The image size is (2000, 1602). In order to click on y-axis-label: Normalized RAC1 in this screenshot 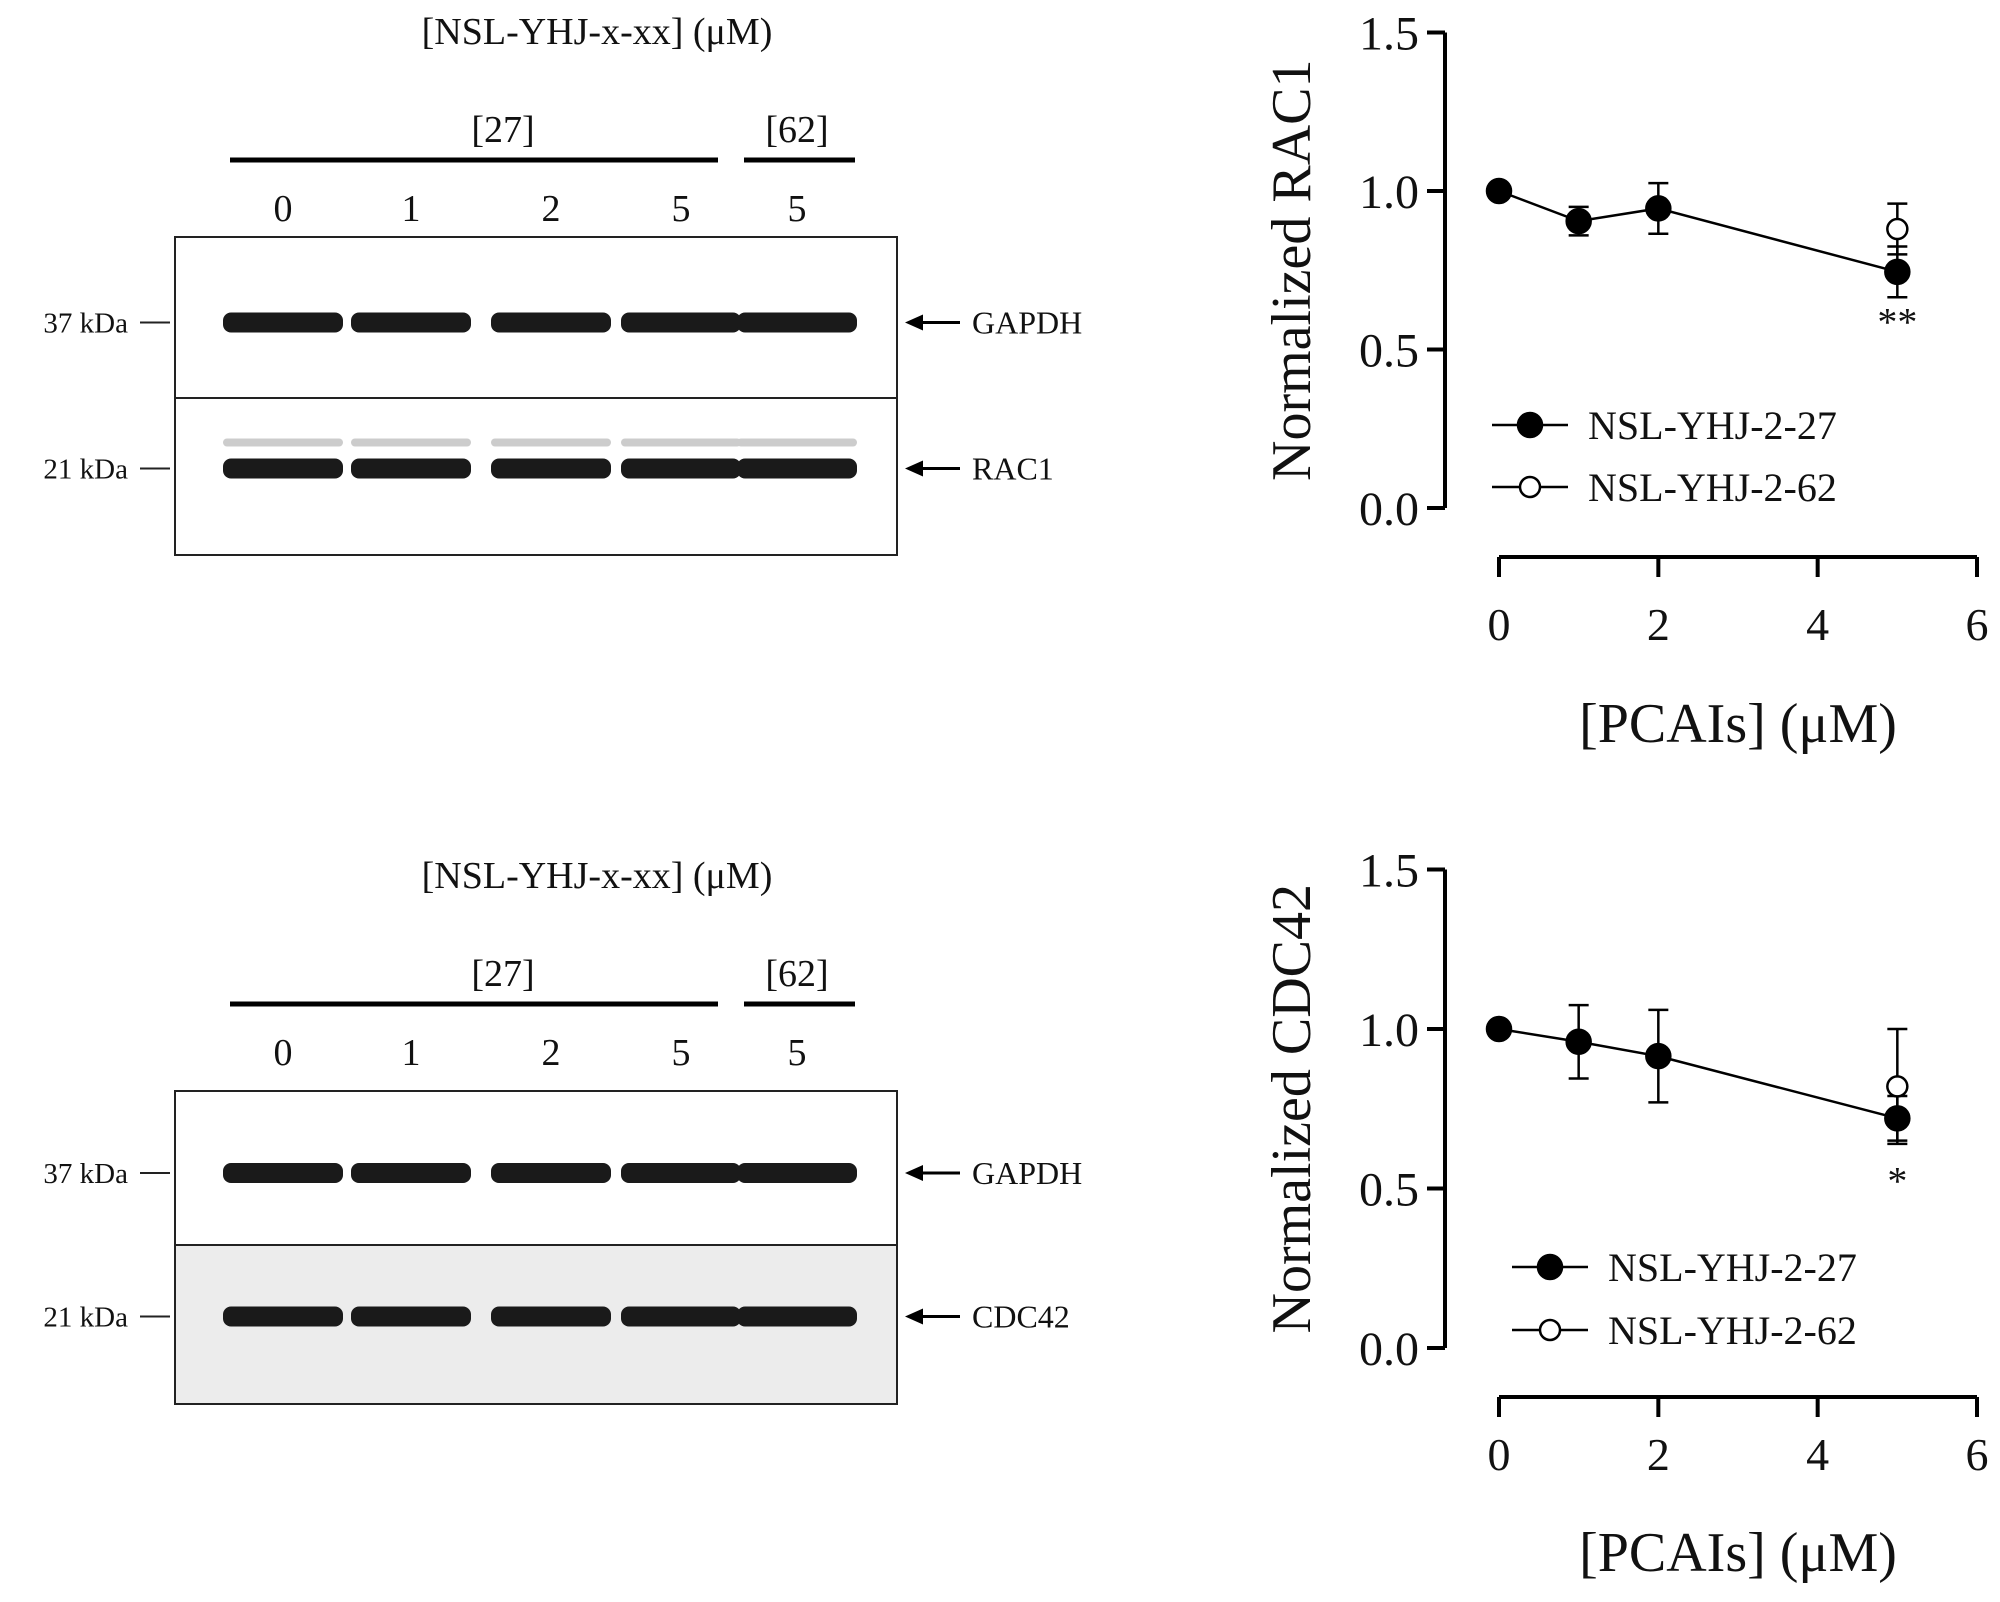, I will do `click(1292, 270)`.